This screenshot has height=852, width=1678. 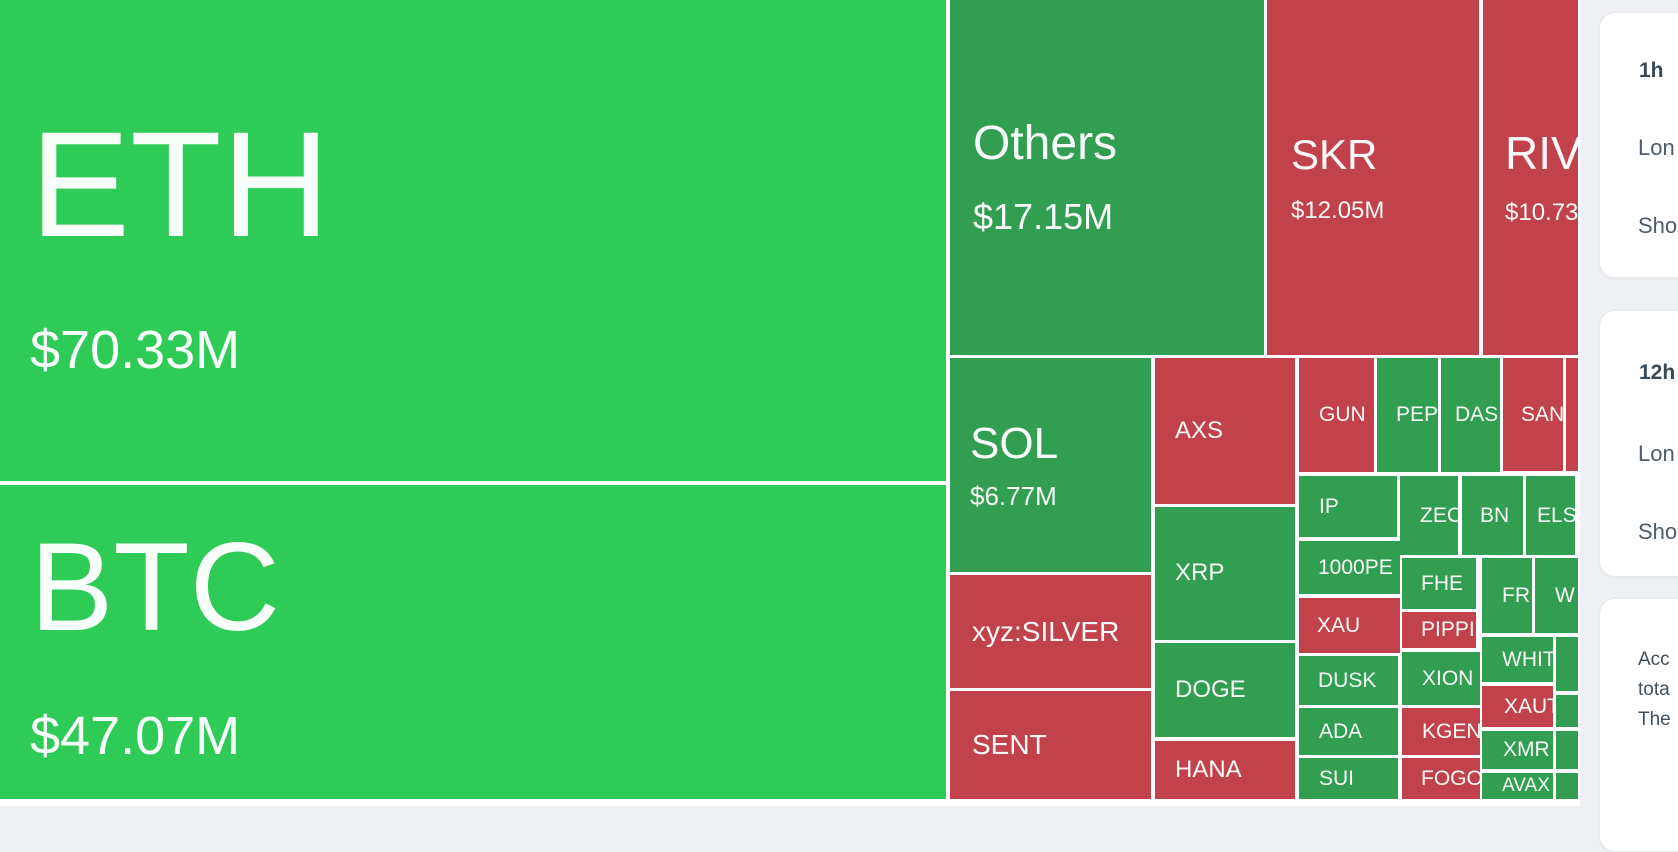 What do you see at coordinates (1043, 217) in the screenshot?
I see `tile-value: $17.15M` at bounding box center [1043, 217].